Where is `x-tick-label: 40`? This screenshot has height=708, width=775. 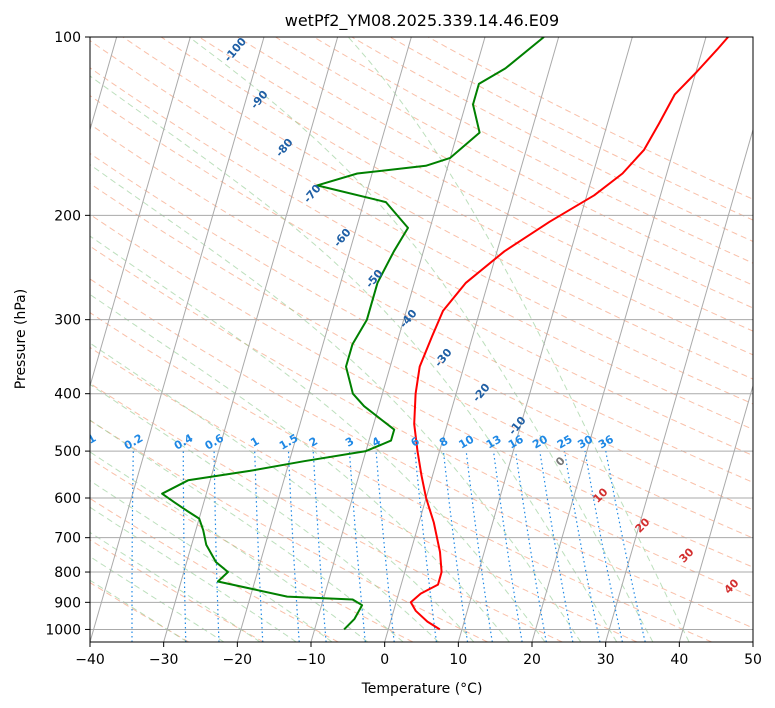
x-tick-label: 40 is located at coordinates (679, 660).